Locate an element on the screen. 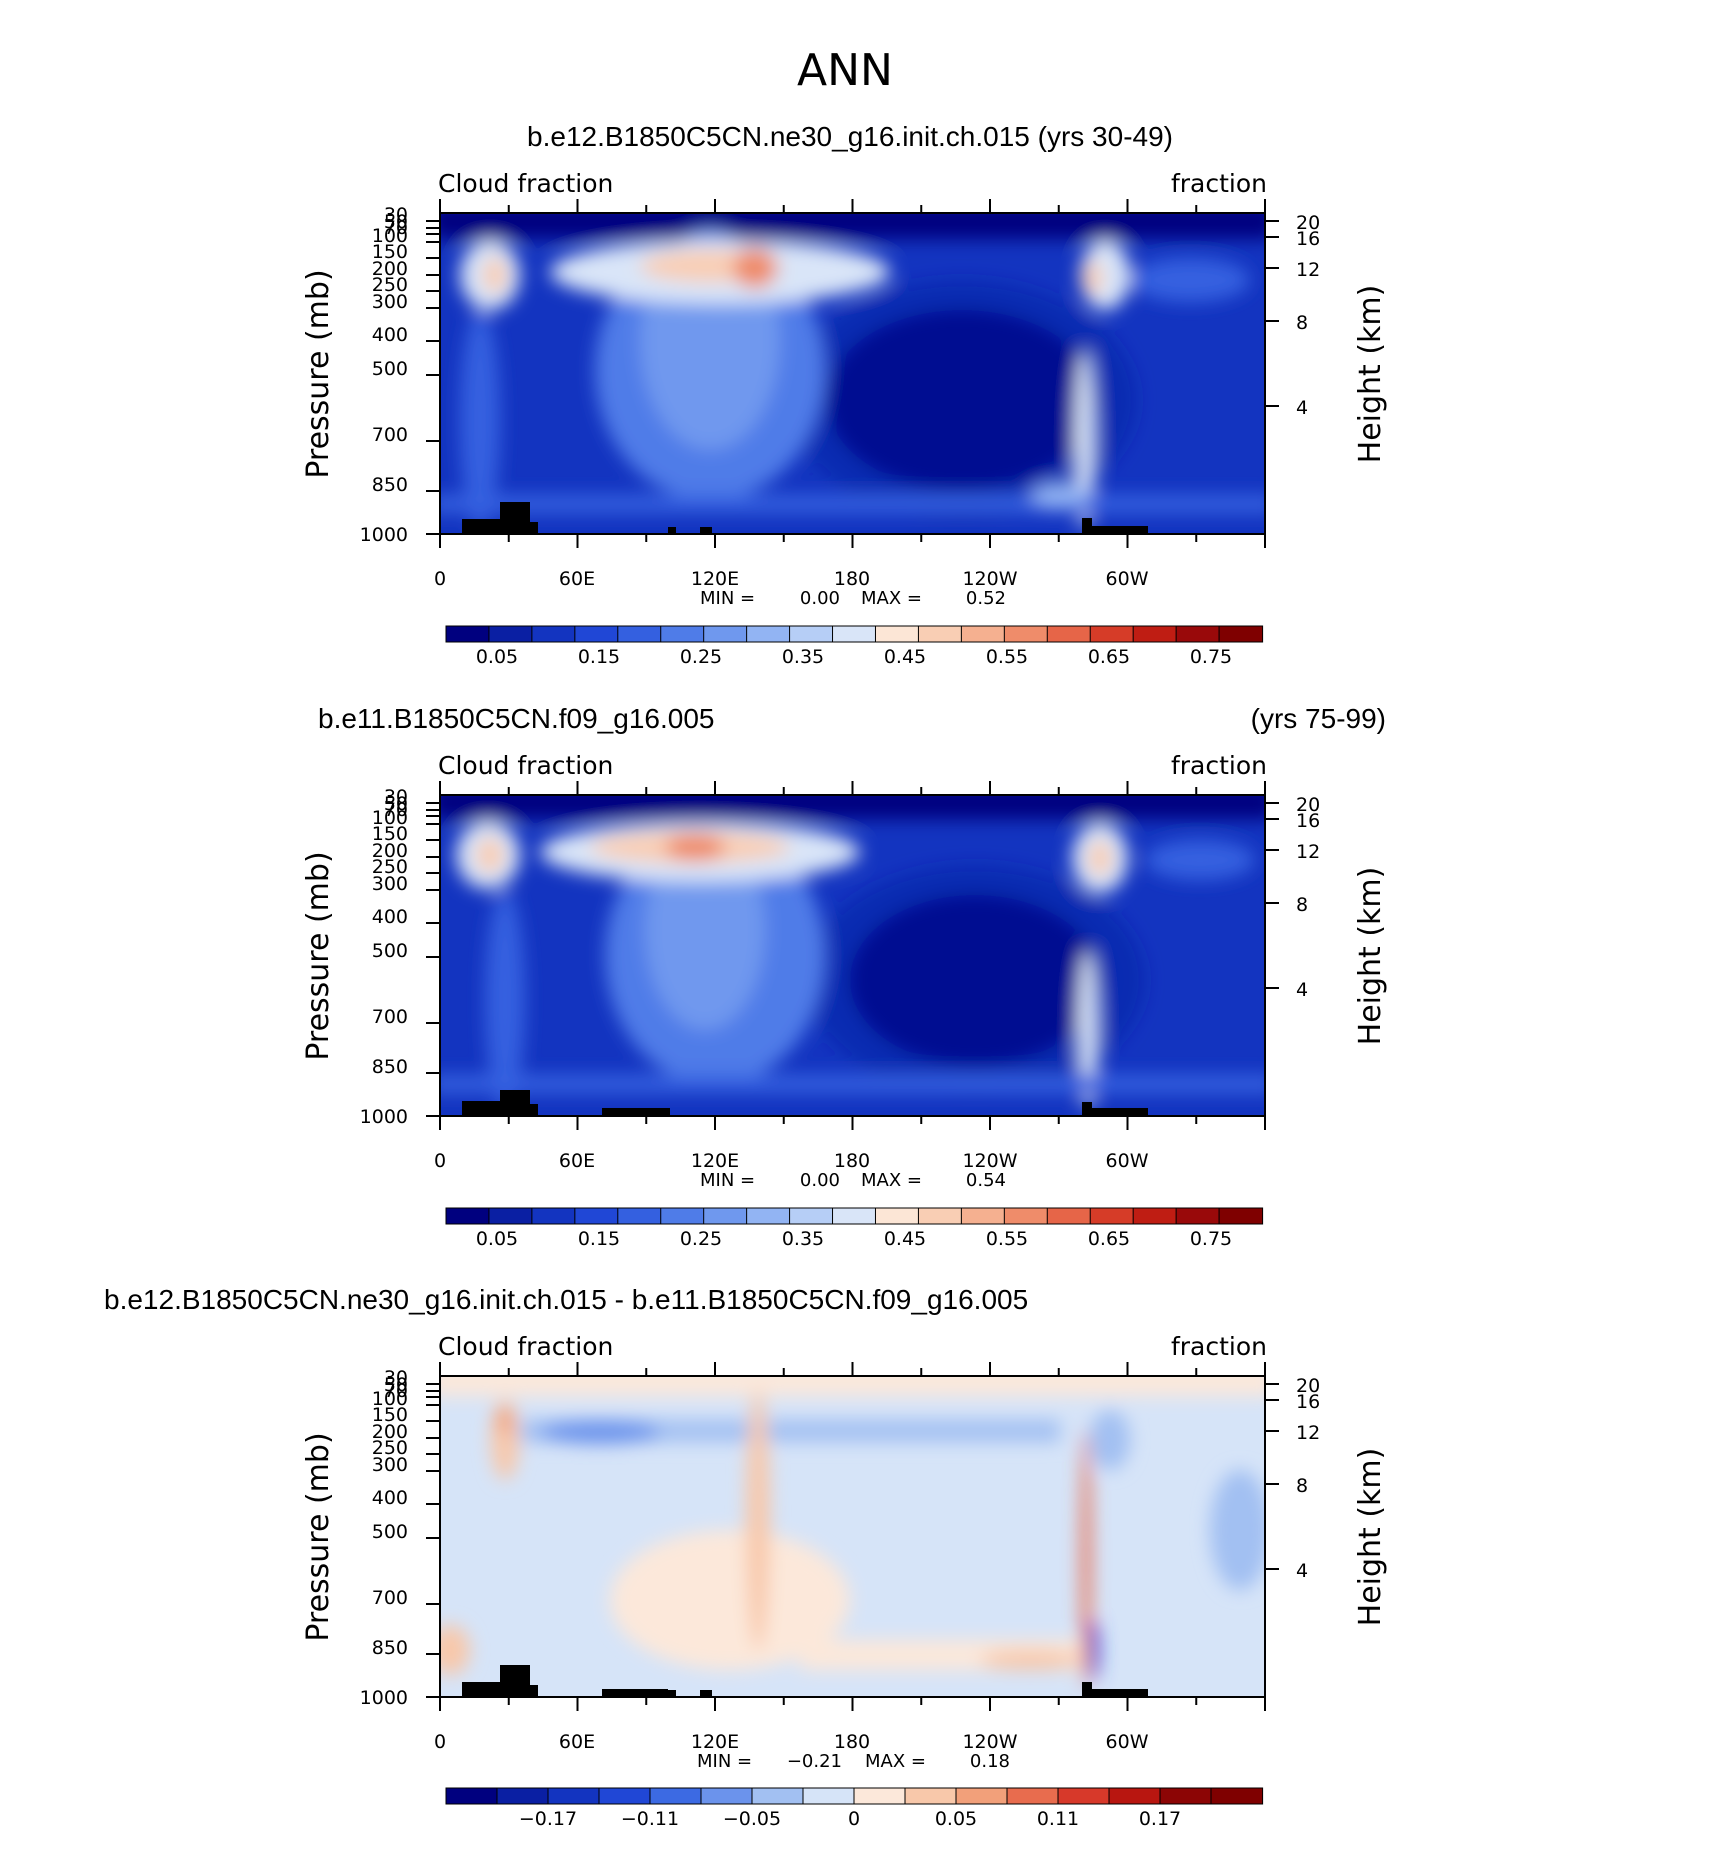  panel-1-left-label: Cloud fraction is located at coordinates (525, 183).